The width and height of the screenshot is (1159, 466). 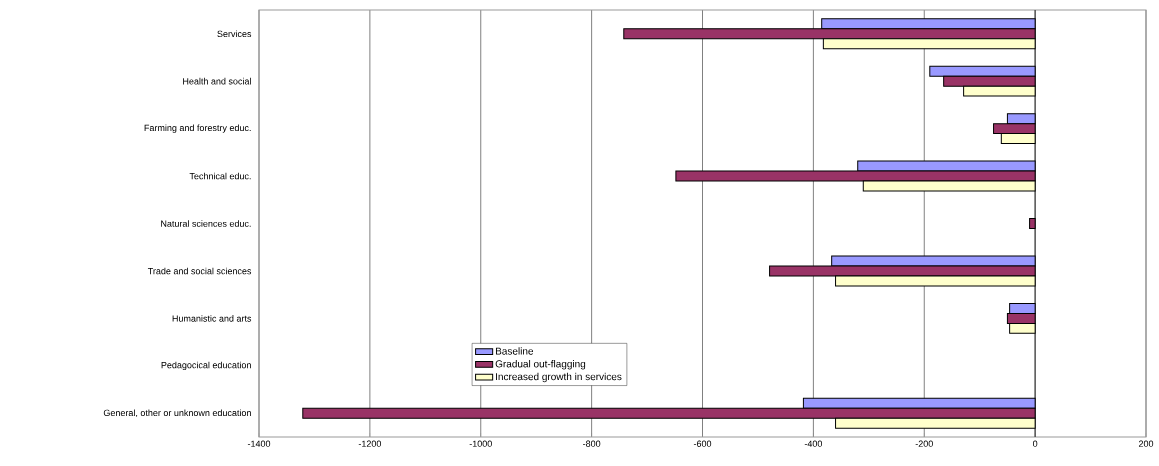 What do you see at coordinates (206, 366) in the screenshot?
I see `y-tick-label: Pedagocical education` at bounding box center [206, 366].